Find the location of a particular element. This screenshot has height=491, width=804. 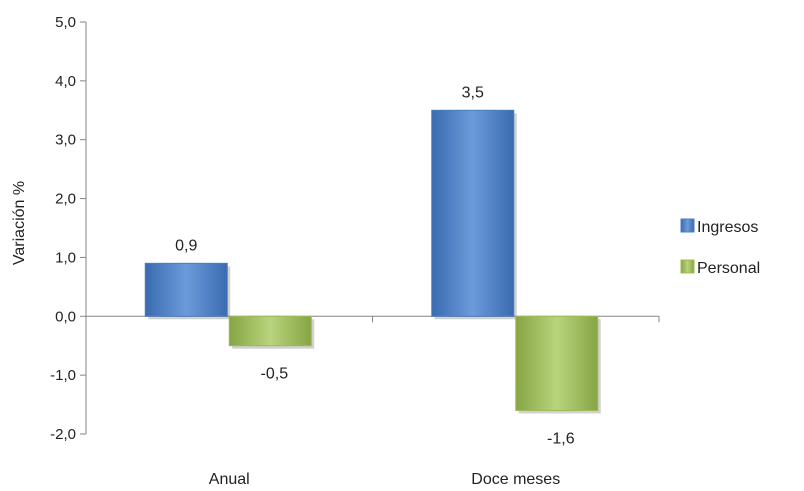

y-tick-label: 1,0 is located at coordinates (65, 257).